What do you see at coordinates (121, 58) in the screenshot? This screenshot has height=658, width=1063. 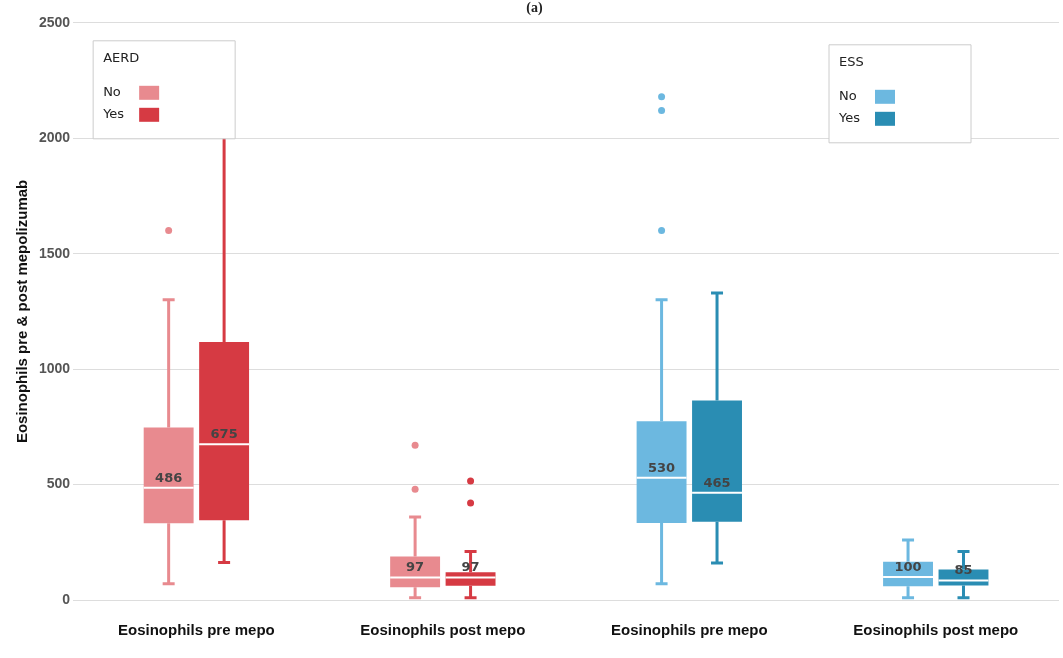 I see `annotation: AERD` at bounding box center [121, 58].